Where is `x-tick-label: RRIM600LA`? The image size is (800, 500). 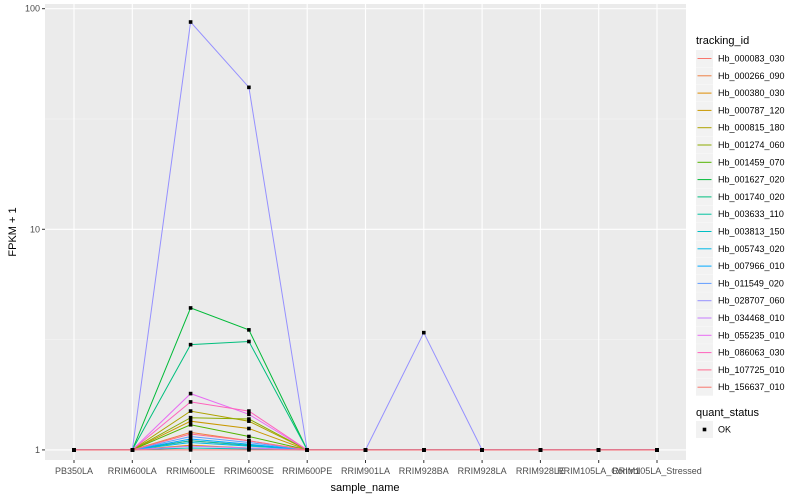
x-tick-label: RRIM600LA is located at coordinates (132, 471).